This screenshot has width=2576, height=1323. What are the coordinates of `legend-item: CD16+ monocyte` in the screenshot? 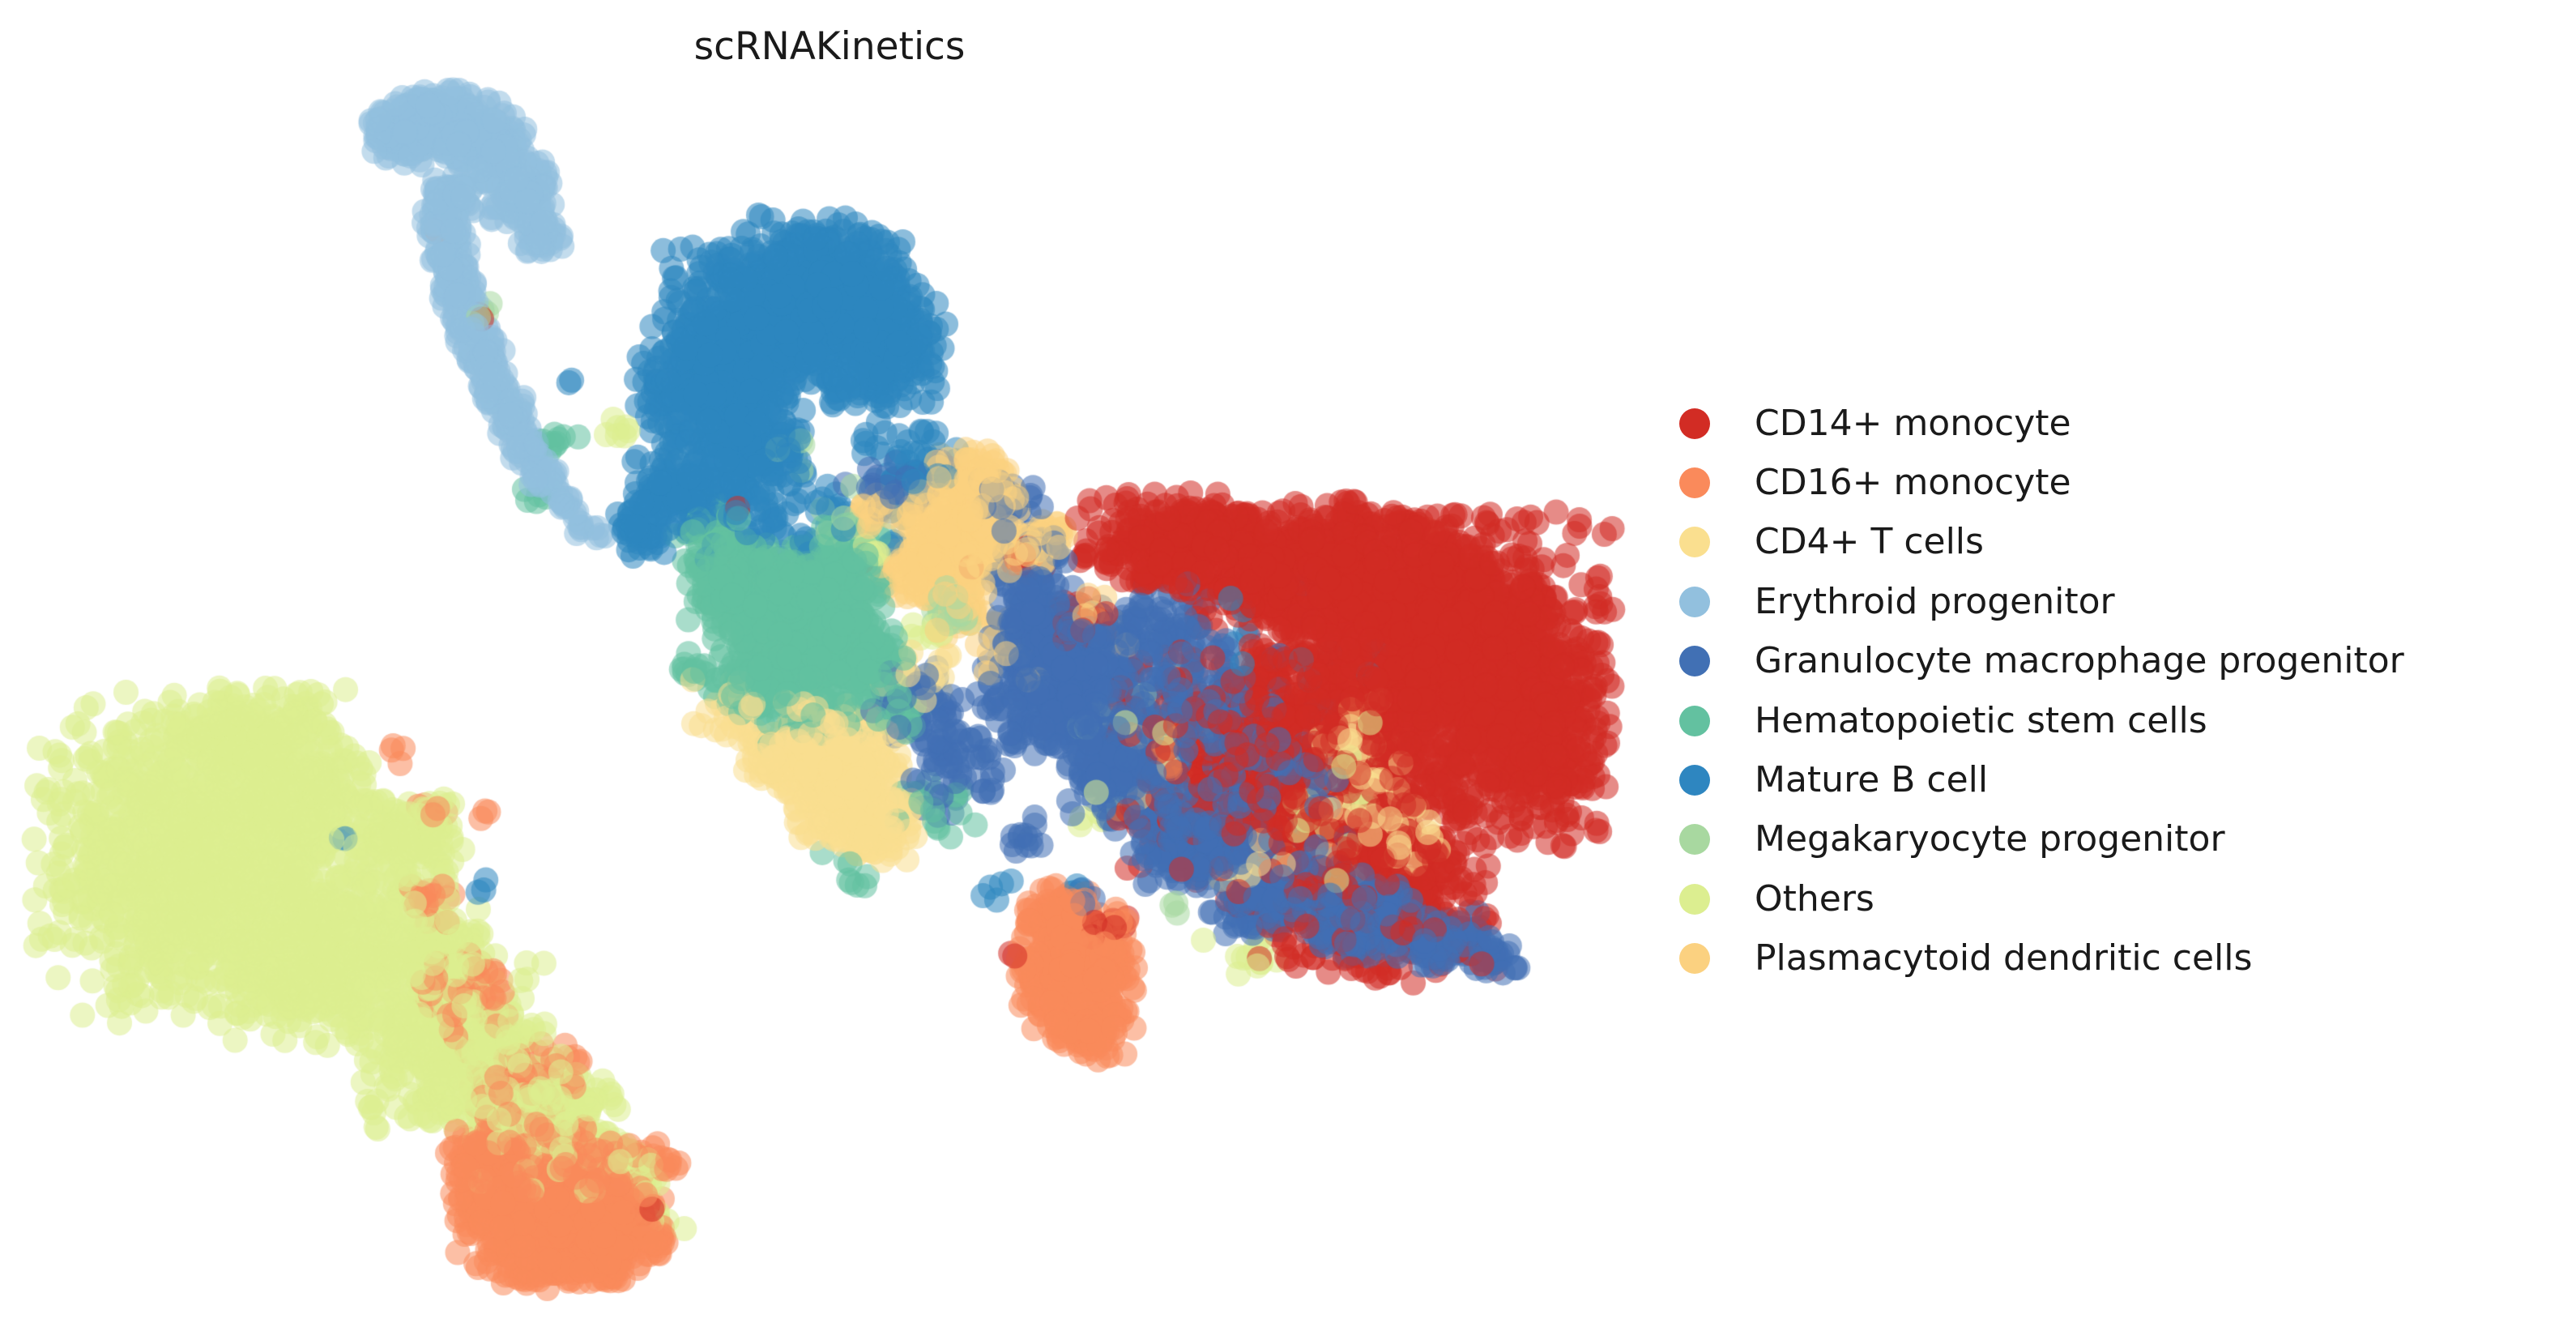 It's located at (2042, 482).